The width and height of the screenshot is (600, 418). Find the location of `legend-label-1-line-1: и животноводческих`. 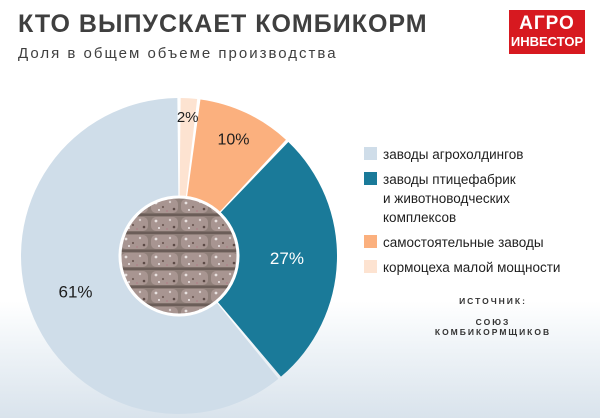

legend-label-1-line-1: и животноводческих is located at coordinates (446, 198).